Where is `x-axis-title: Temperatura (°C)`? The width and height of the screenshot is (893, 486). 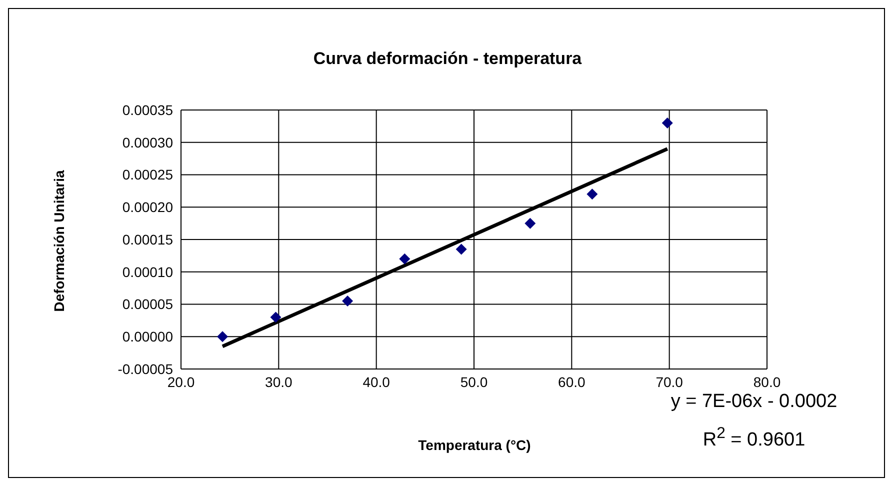
x-axis-title: Temperatura (°C) is located at coordinates (474, 445).